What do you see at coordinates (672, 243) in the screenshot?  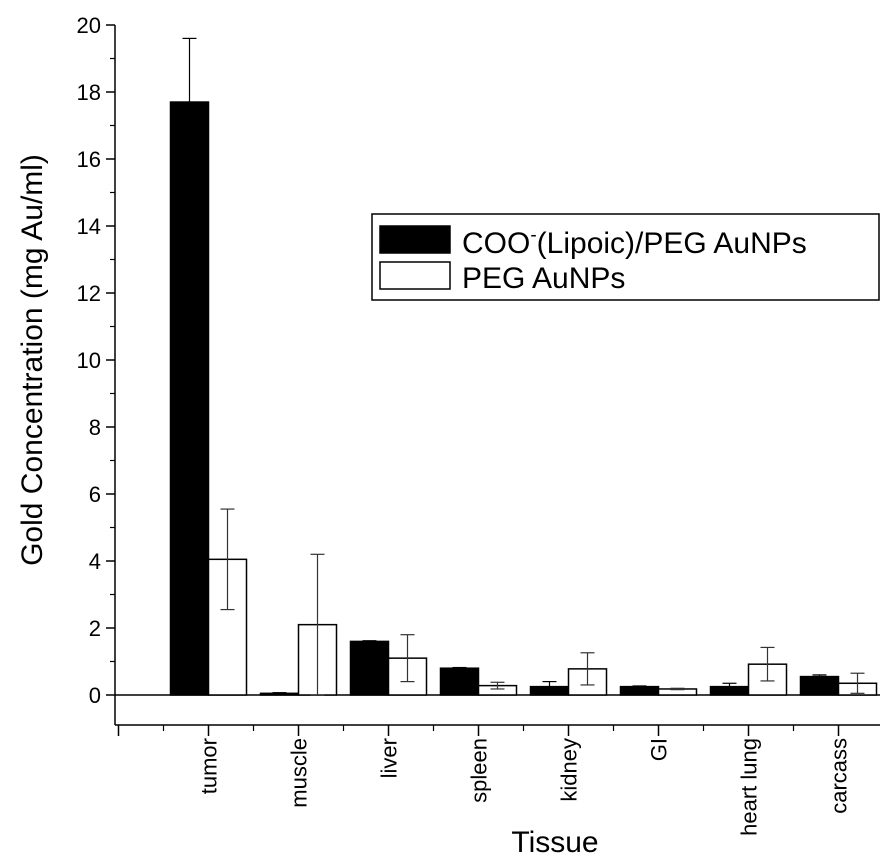 I see `legend-label-series-1-part-2: (Lipoic)/PEG AuNPs` at bounding box center [672, 243].